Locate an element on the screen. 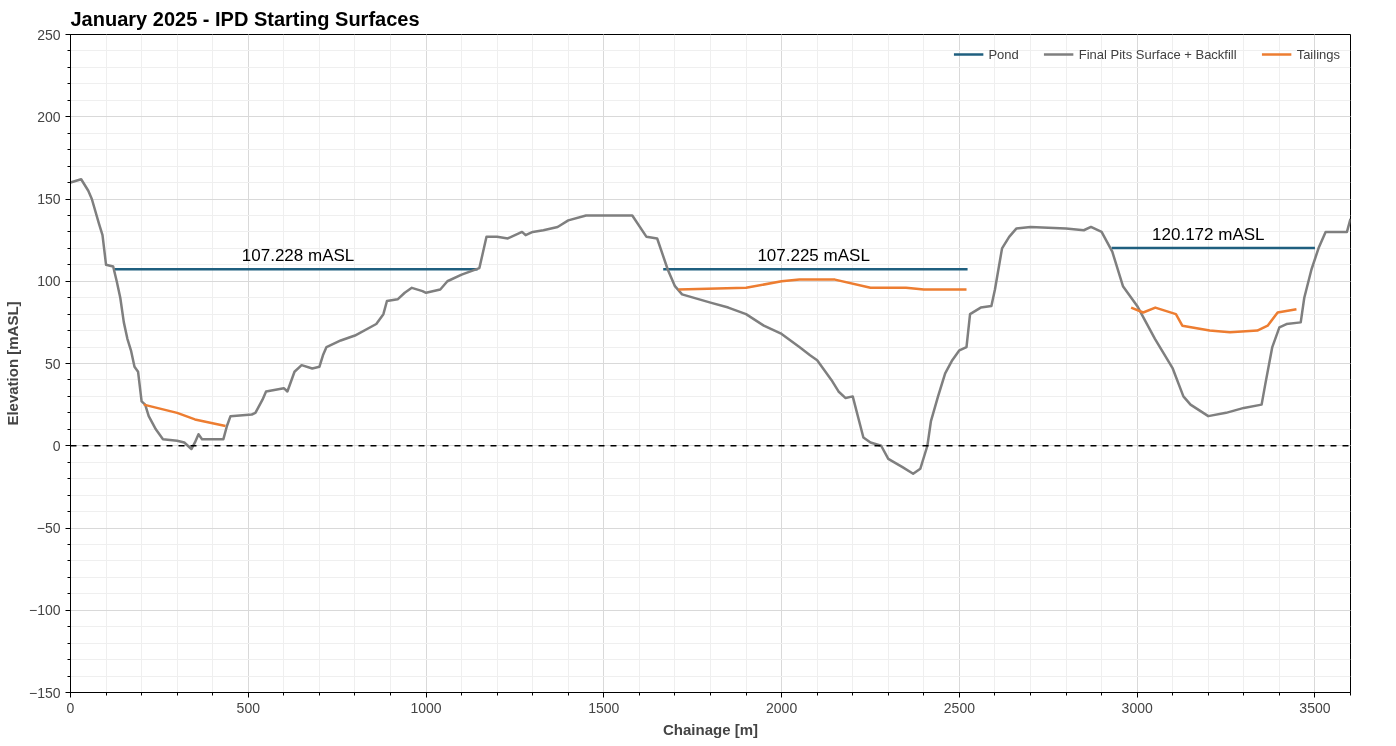 This screenshot has height=746, width=1396. x-tick-label: 2000 is located at coordinates (782, 707).